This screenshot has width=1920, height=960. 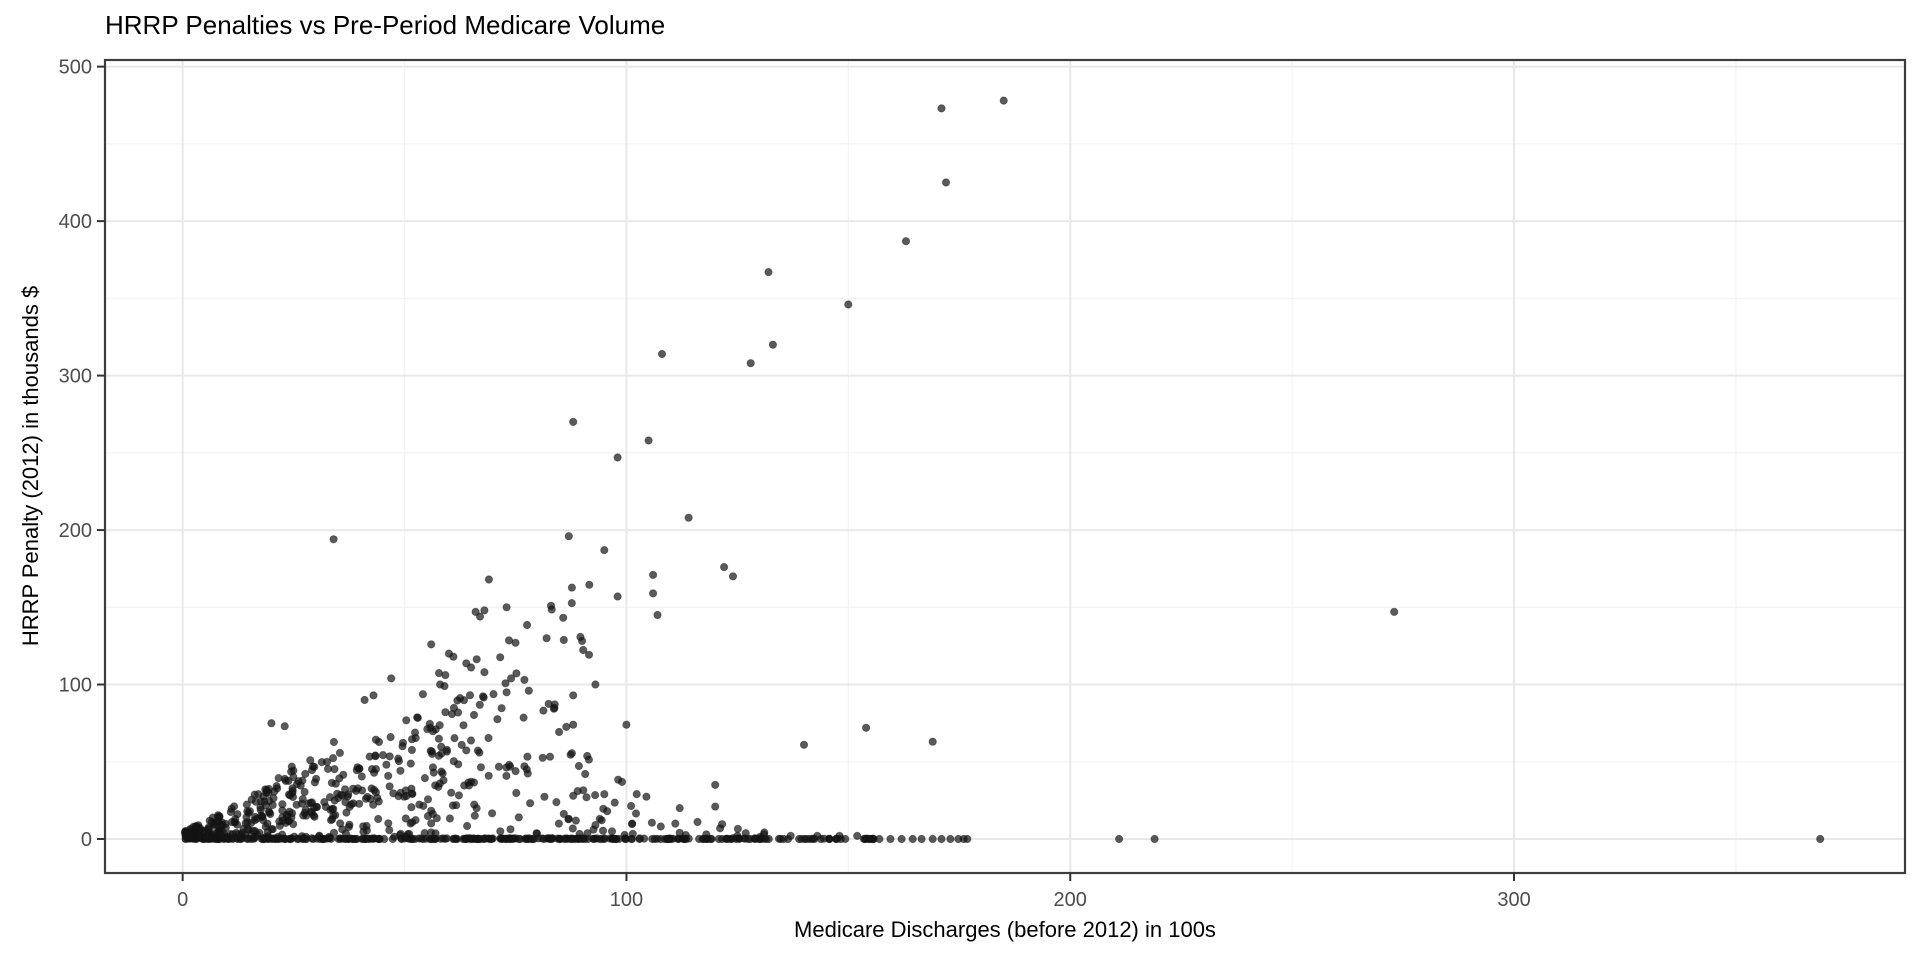 What do you see at coordinates (30, 466) in the screenshot?
I see `y-axis-title: HRRP Penalty (2012) in thousands $` at bounding box center [30, 466].